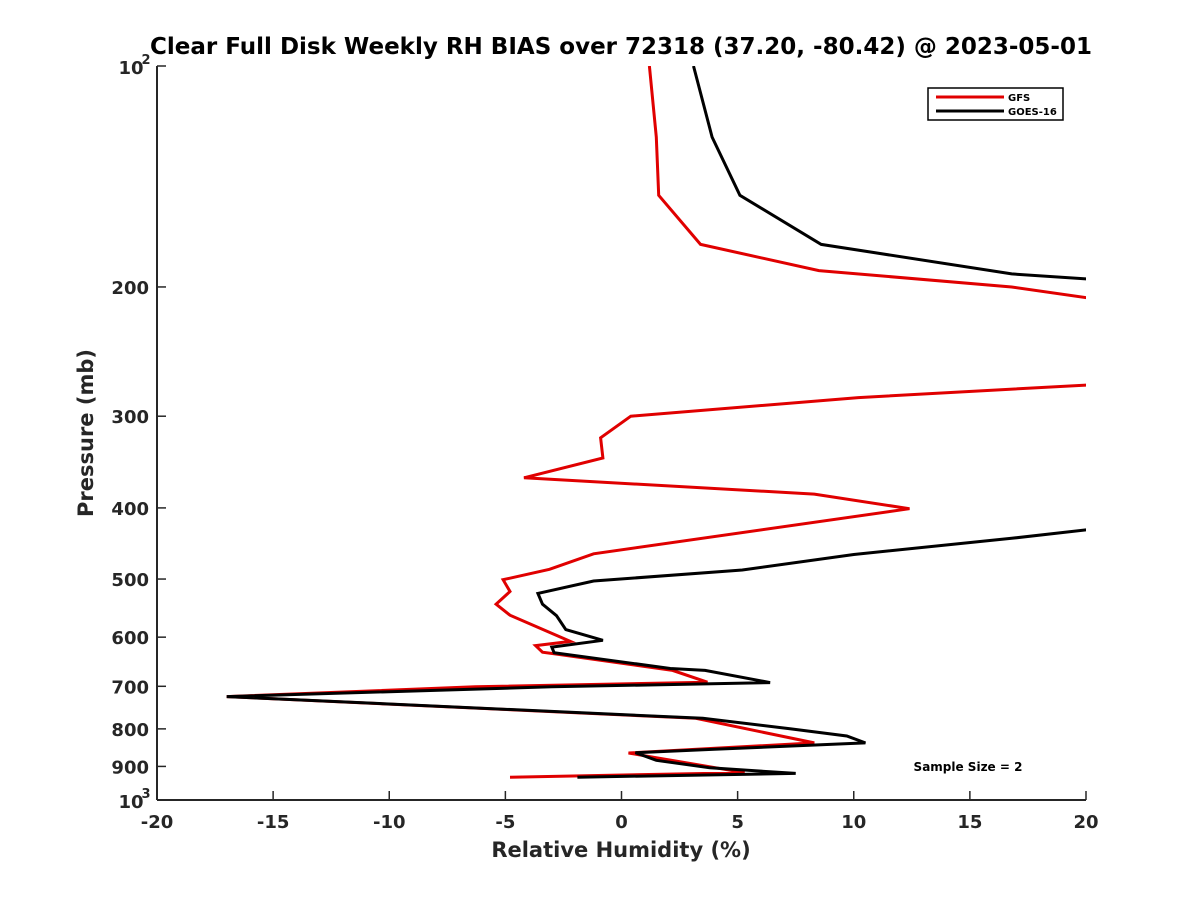 The height and width of the screenshot is (900, 1200). Describe the element at coordinates (130, 638) in the screenshot. I see `y-tick-label: 600` at that location.